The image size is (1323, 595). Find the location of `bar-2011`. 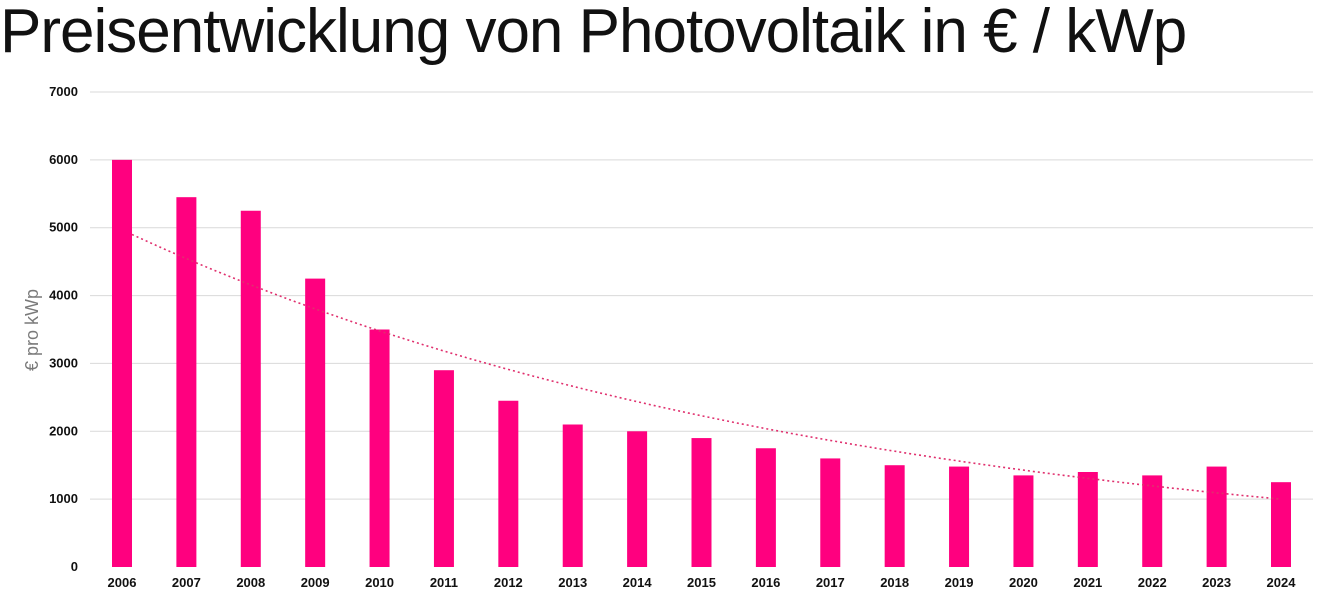

bar-2011 is located at coordinates (443, 468).